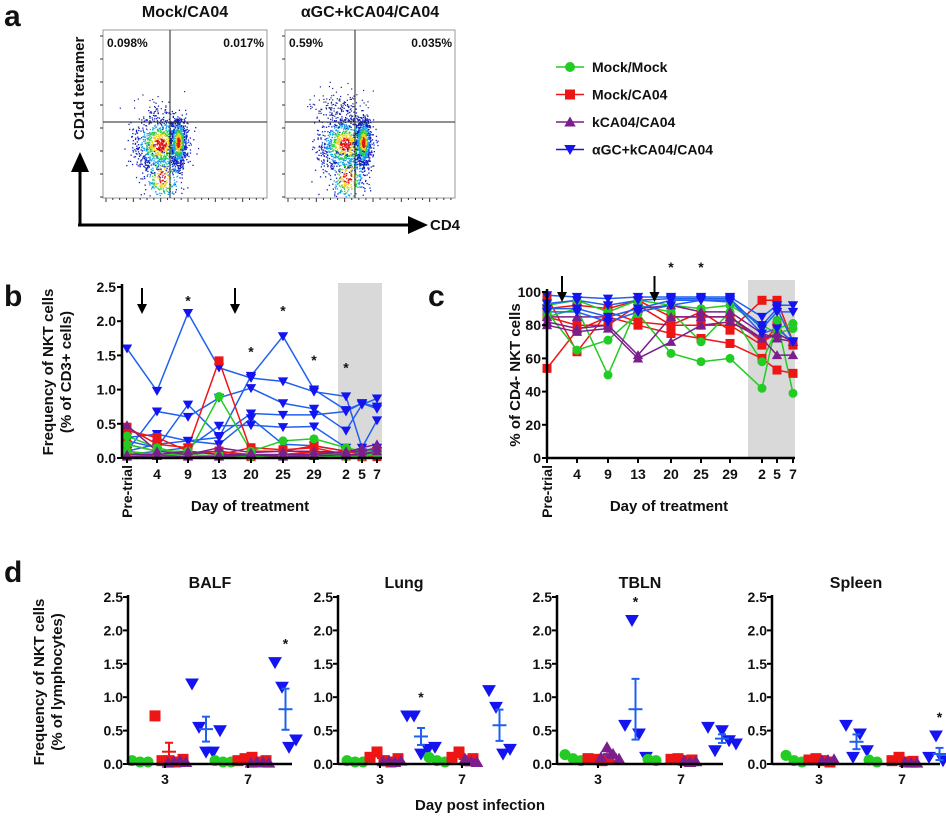 Image resolution: width=946 pixels, height=819 pixels. Describe the element at coordinates (415, 681) in the screenshot. I see `subplot-lung: Lung*3 70.00.51.01.52.02.5` at that location.